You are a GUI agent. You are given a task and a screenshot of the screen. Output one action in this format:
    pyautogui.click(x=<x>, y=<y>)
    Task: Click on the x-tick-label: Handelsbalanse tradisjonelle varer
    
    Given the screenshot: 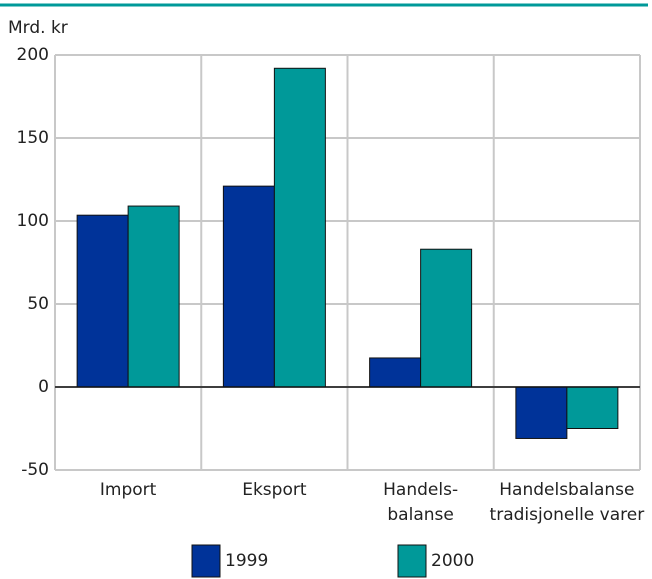 What is the action you would take?
    pyautogui.click(x=567, y=502)
    